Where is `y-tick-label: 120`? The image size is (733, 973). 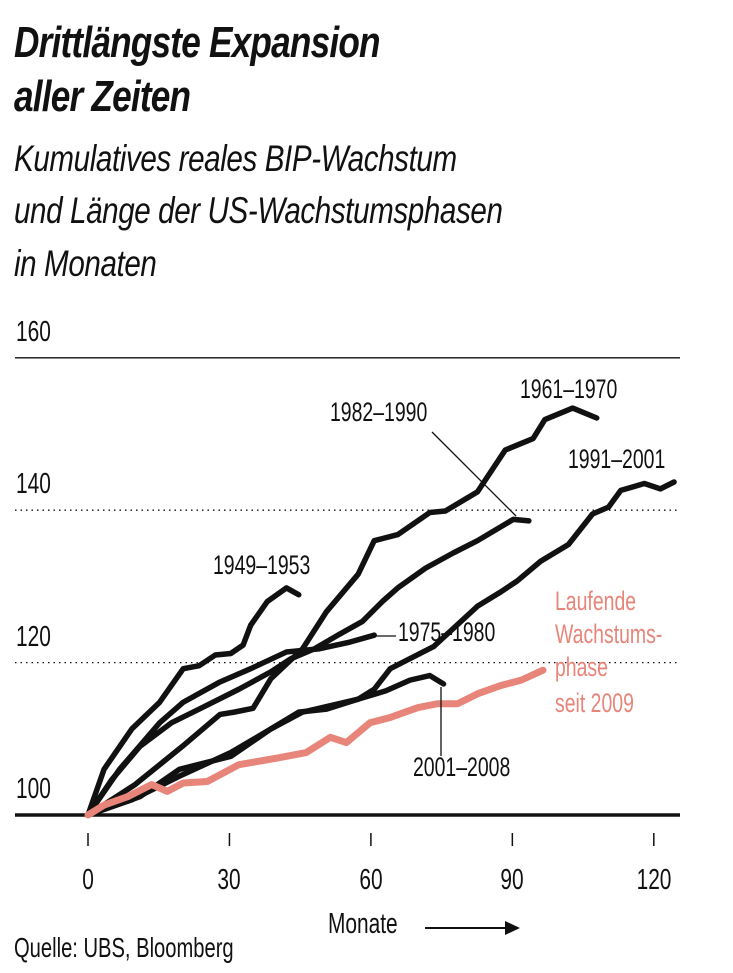
y-tick-label: 120 is located at coordinates (33, 636).